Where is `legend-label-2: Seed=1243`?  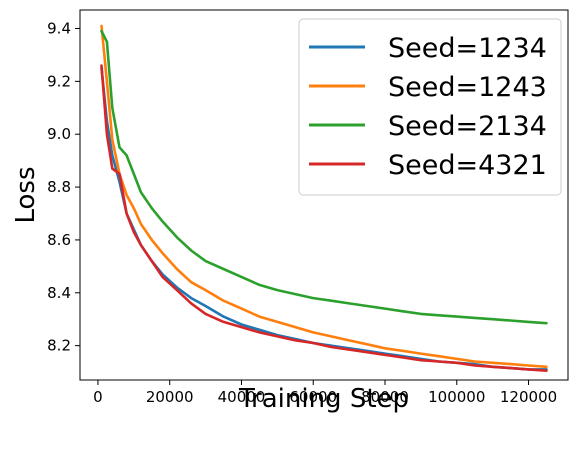
legend-label-2: Seed=1243 is located at coordinates (467, 87).